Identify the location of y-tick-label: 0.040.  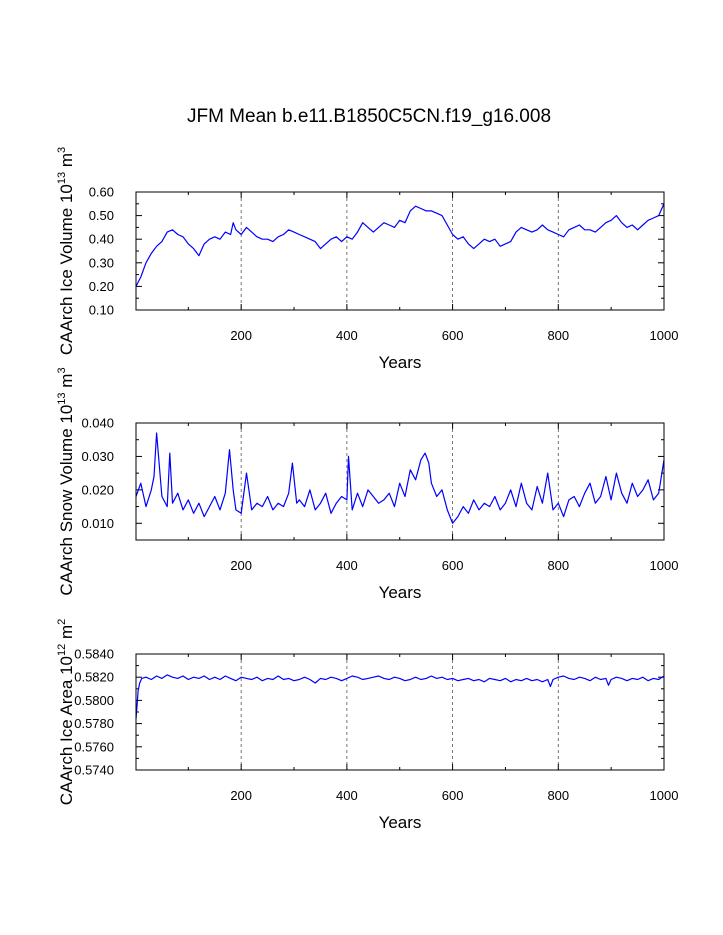
(97, 423).